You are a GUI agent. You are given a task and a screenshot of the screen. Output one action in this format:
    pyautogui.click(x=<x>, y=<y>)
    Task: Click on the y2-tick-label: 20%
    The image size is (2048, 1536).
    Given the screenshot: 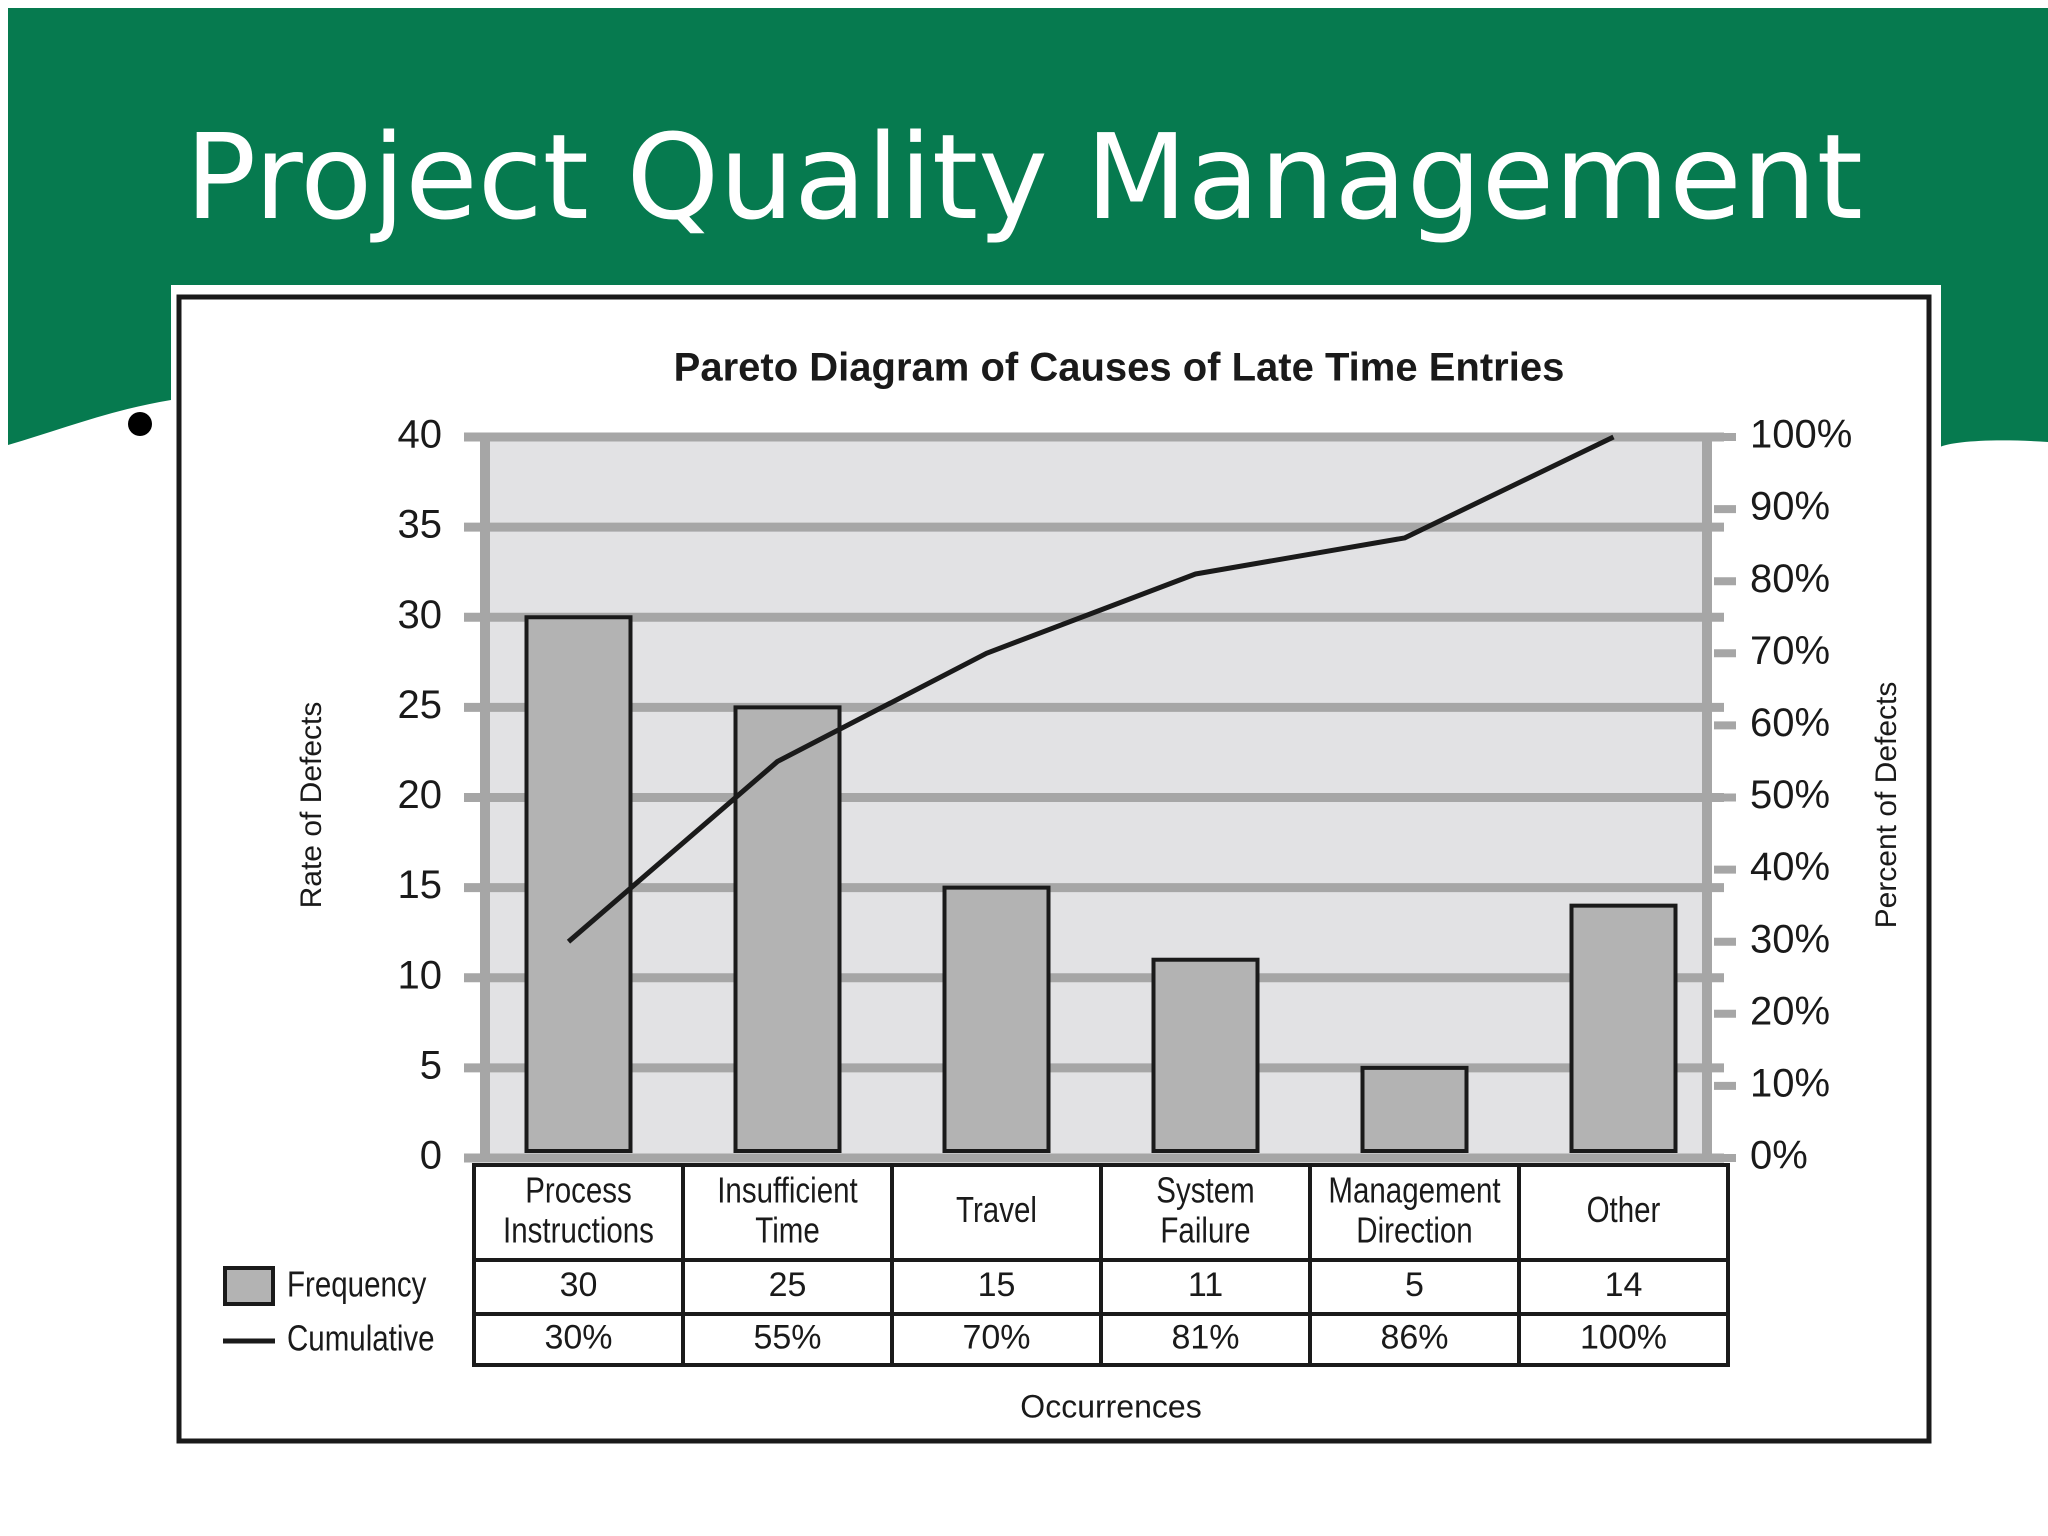 What is the action you would take?
    pyautogui.click(x=1790, y=1011)
    